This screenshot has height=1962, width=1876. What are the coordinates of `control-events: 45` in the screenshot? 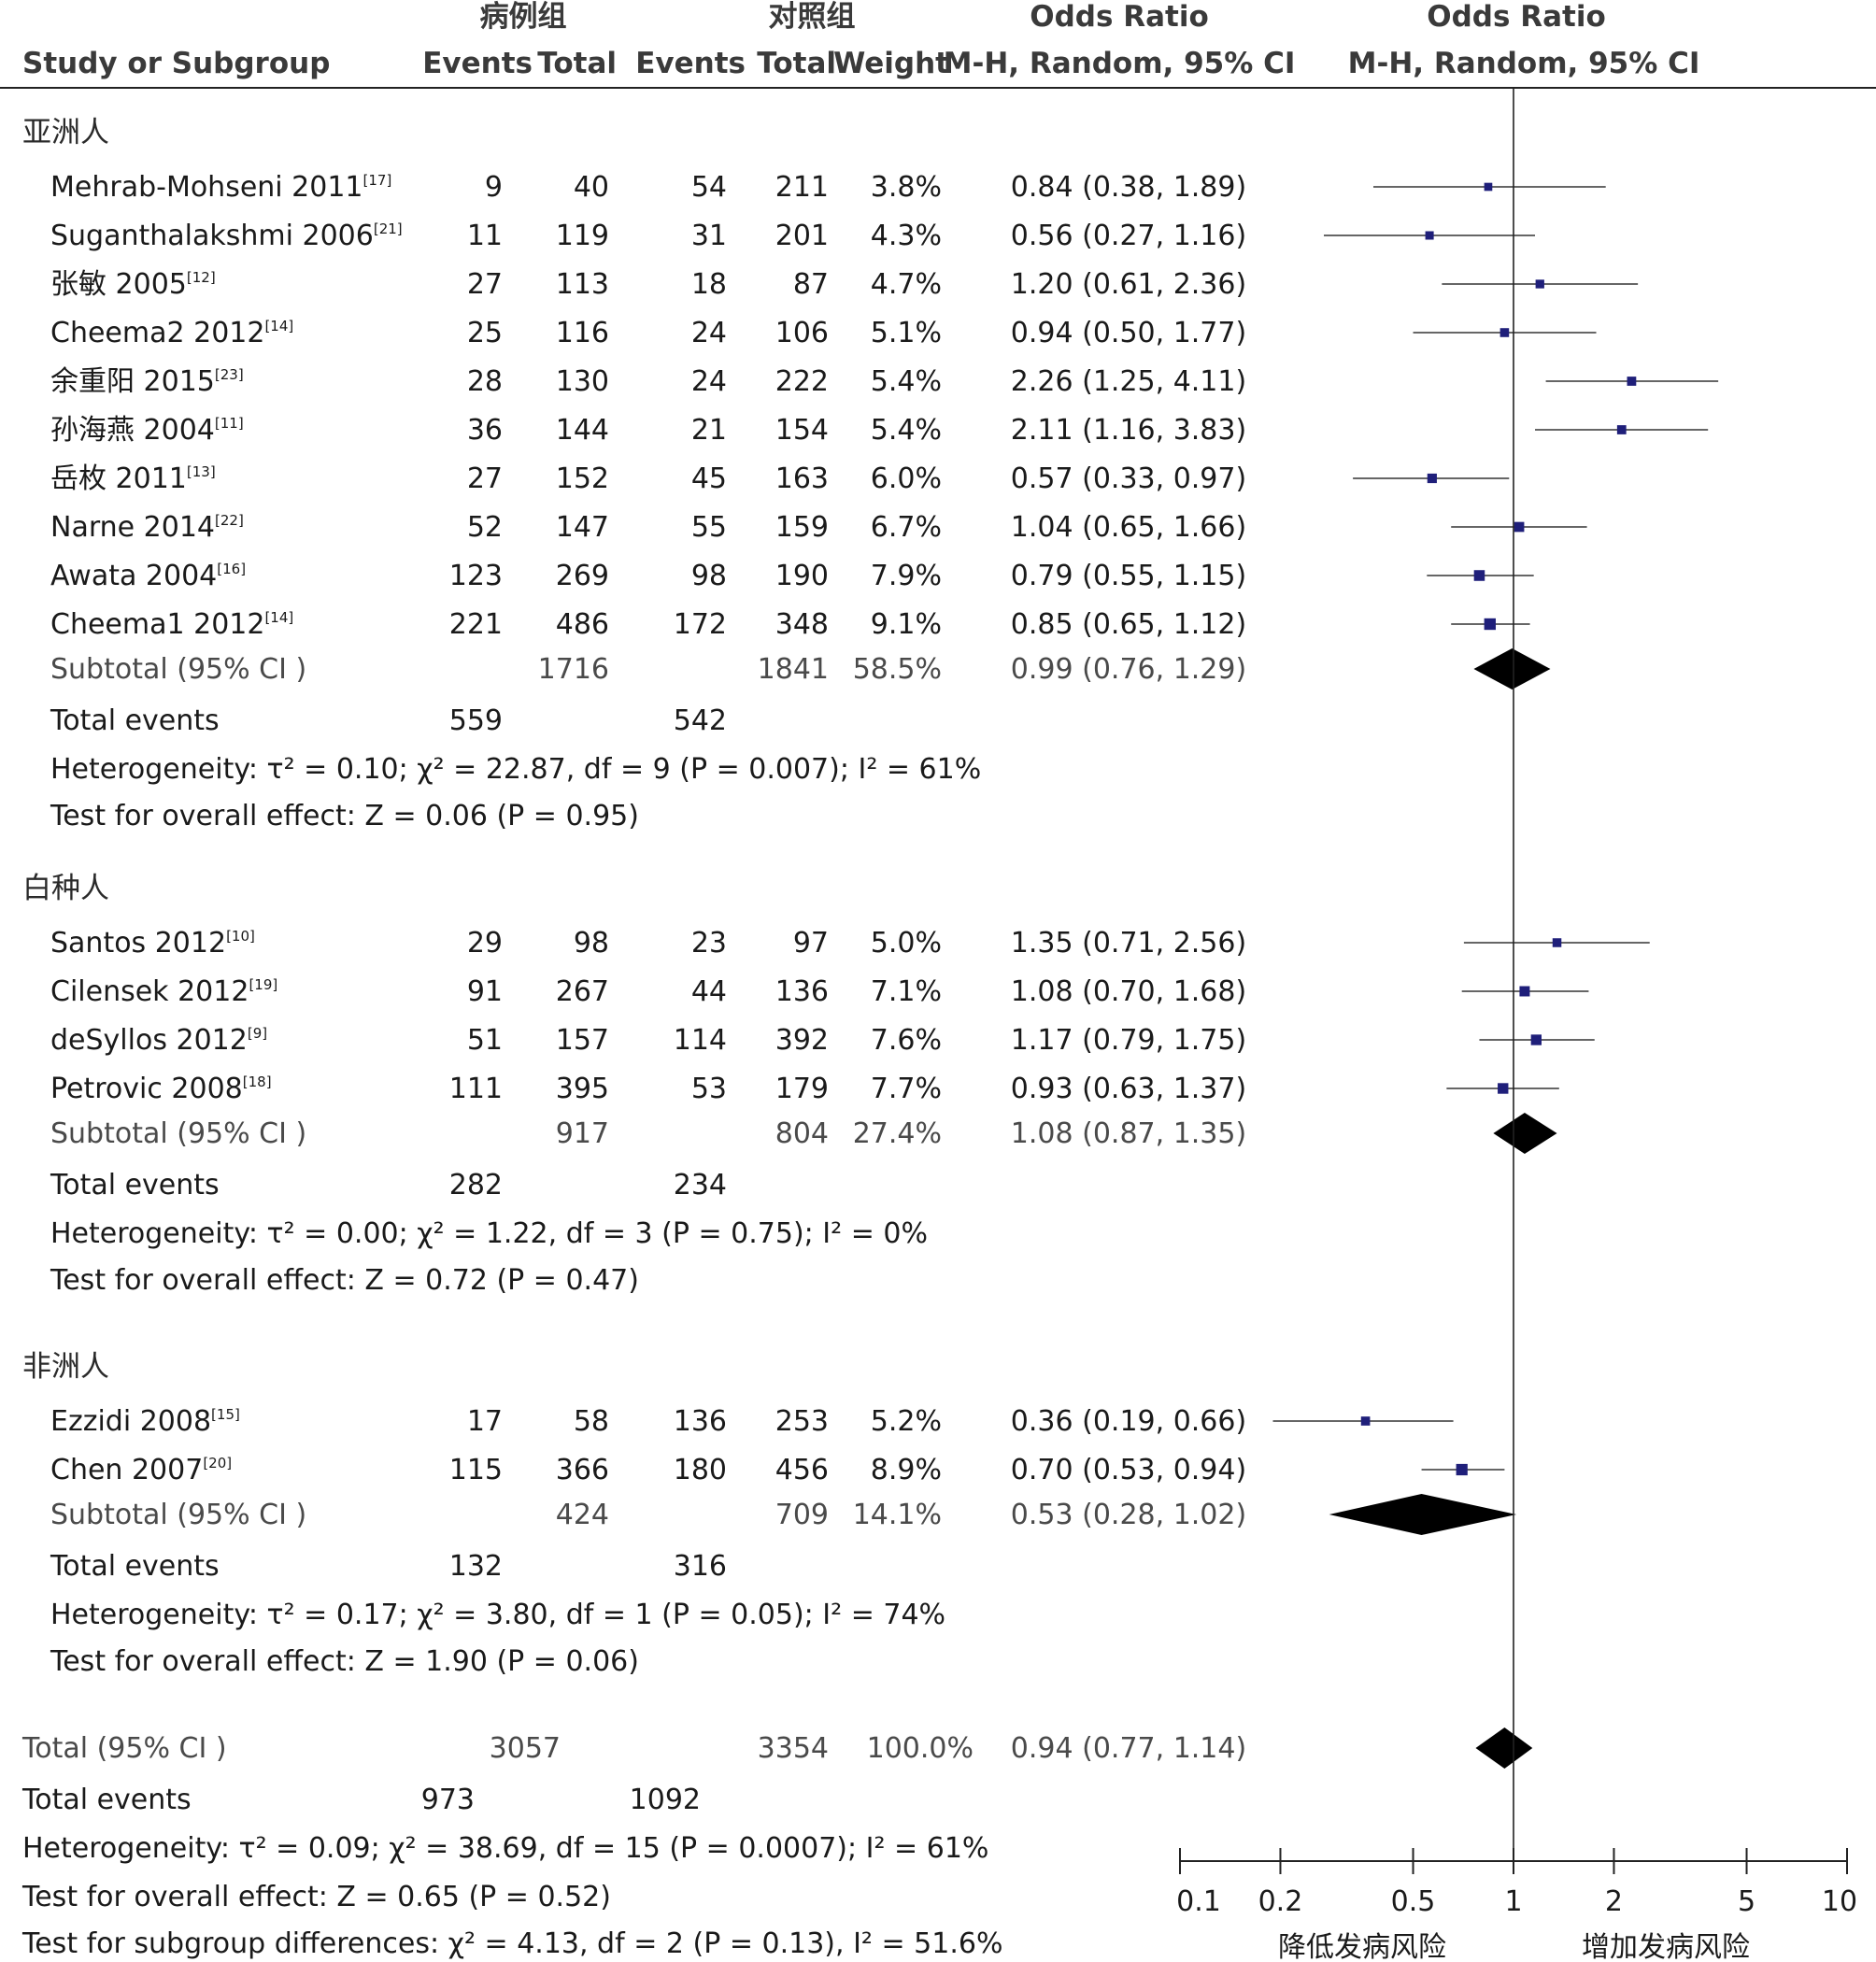 It's located at (709, 478).